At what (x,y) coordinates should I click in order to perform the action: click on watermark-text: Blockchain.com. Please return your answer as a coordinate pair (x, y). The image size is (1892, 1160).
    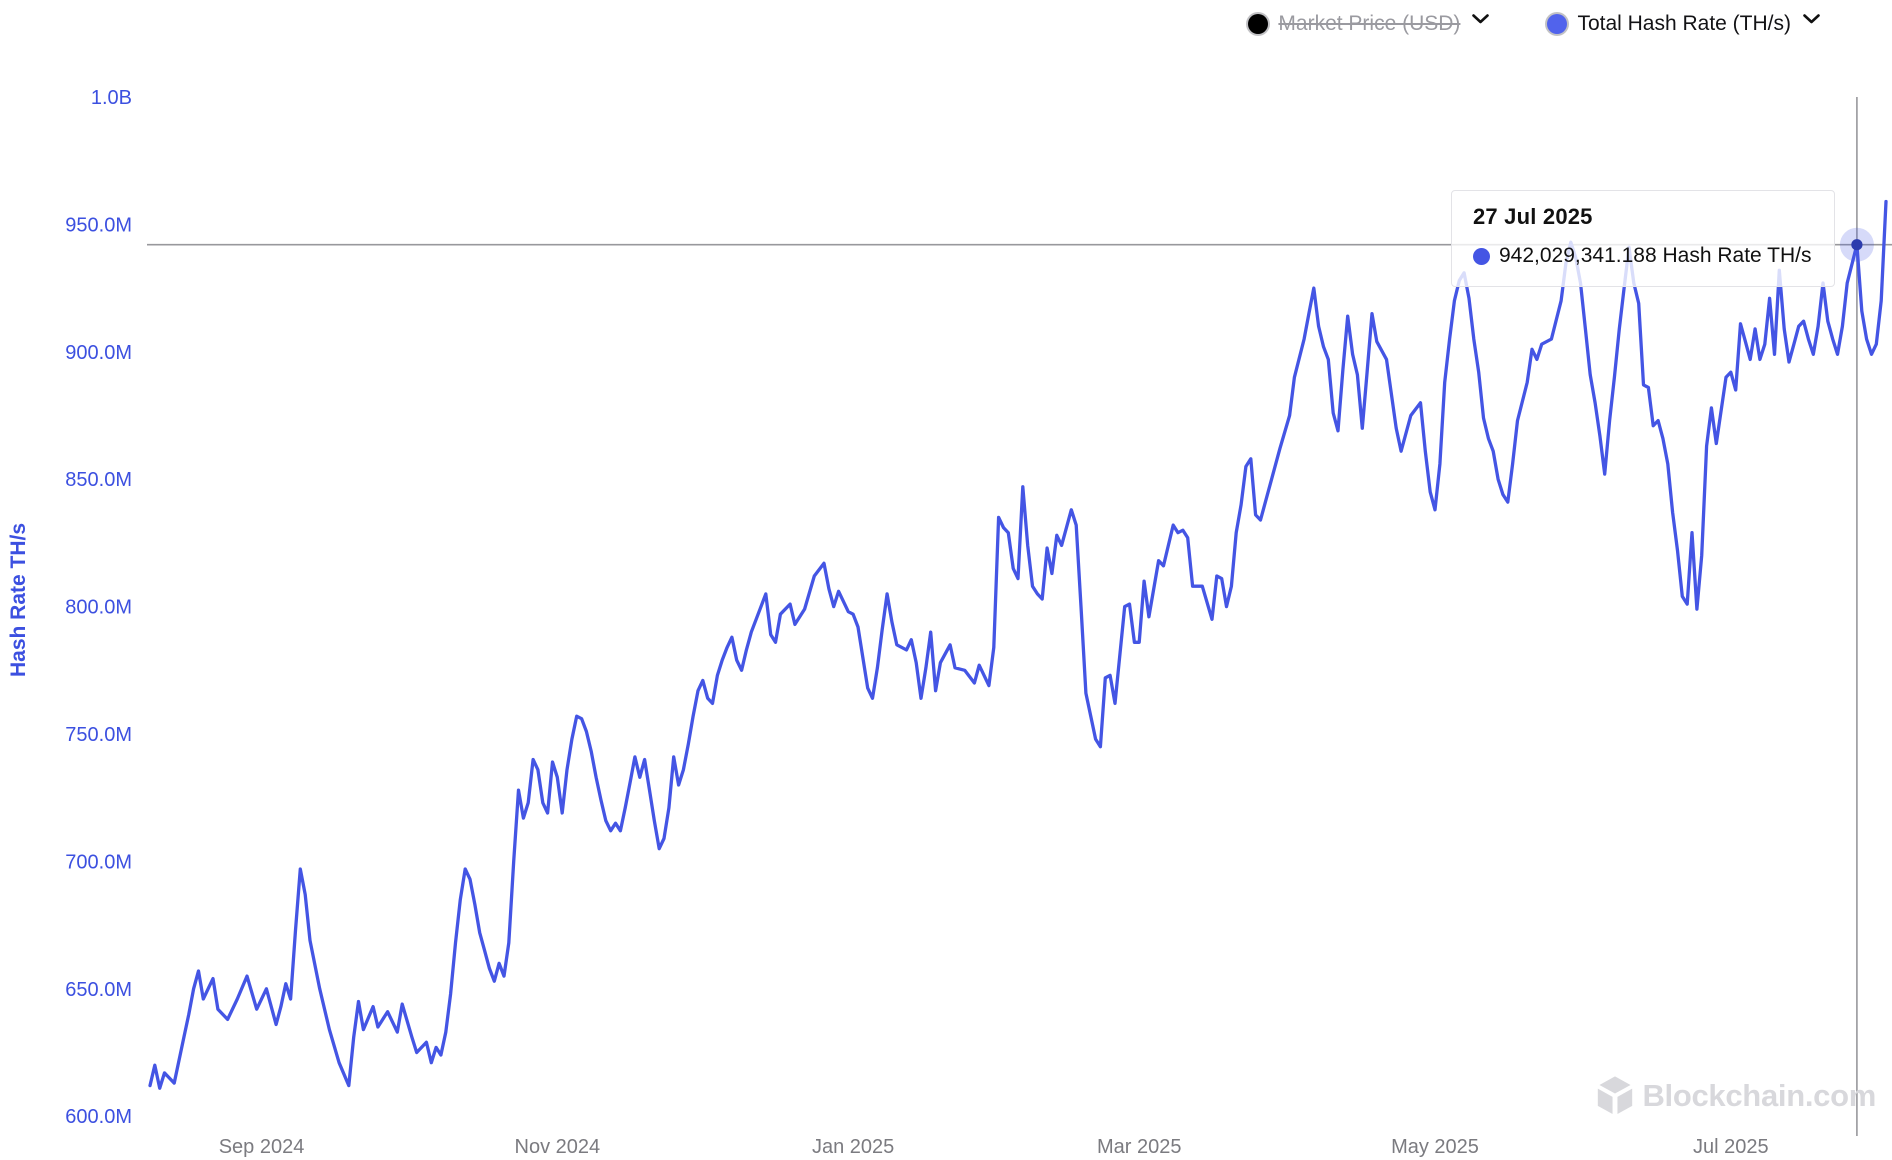
    Looking at the image, I should click on (1759, 1095).